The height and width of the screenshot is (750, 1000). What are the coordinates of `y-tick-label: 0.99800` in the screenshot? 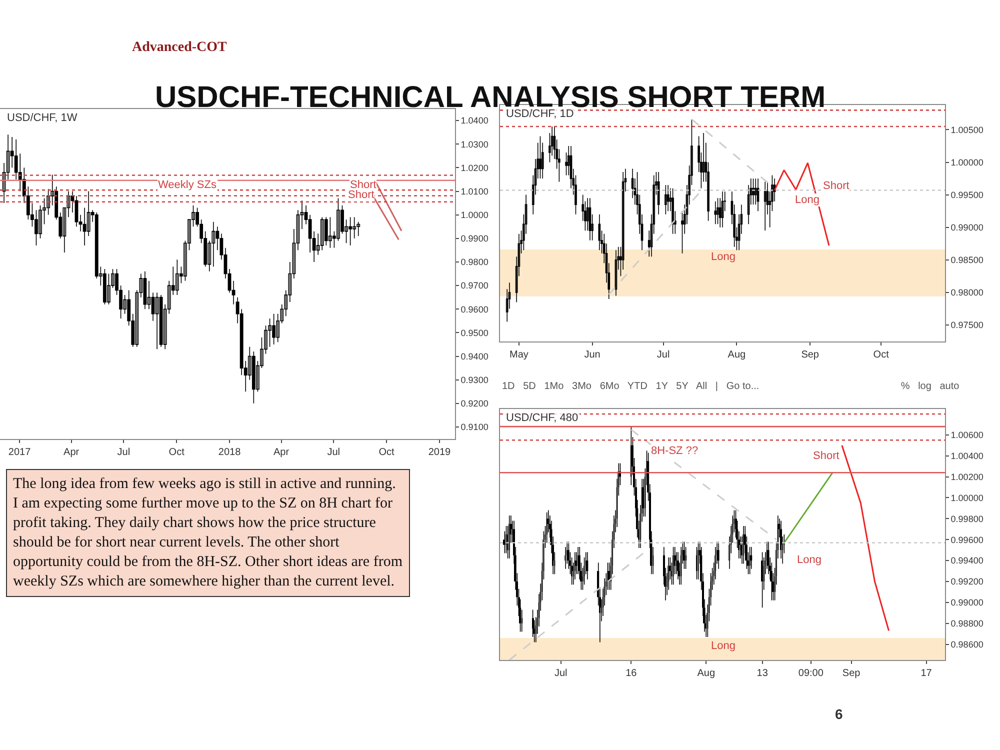 It's located at (967, 519).